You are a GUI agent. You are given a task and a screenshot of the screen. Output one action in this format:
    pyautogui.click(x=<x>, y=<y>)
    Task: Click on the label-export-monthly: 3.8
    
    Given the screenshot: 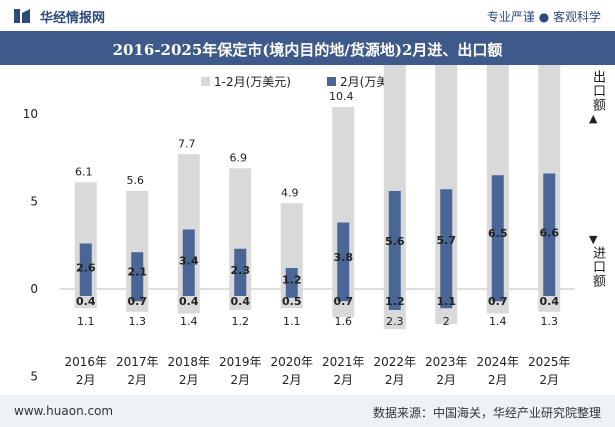 What is the action you would take?
    pyautogui.click(x=344, y=257)
    